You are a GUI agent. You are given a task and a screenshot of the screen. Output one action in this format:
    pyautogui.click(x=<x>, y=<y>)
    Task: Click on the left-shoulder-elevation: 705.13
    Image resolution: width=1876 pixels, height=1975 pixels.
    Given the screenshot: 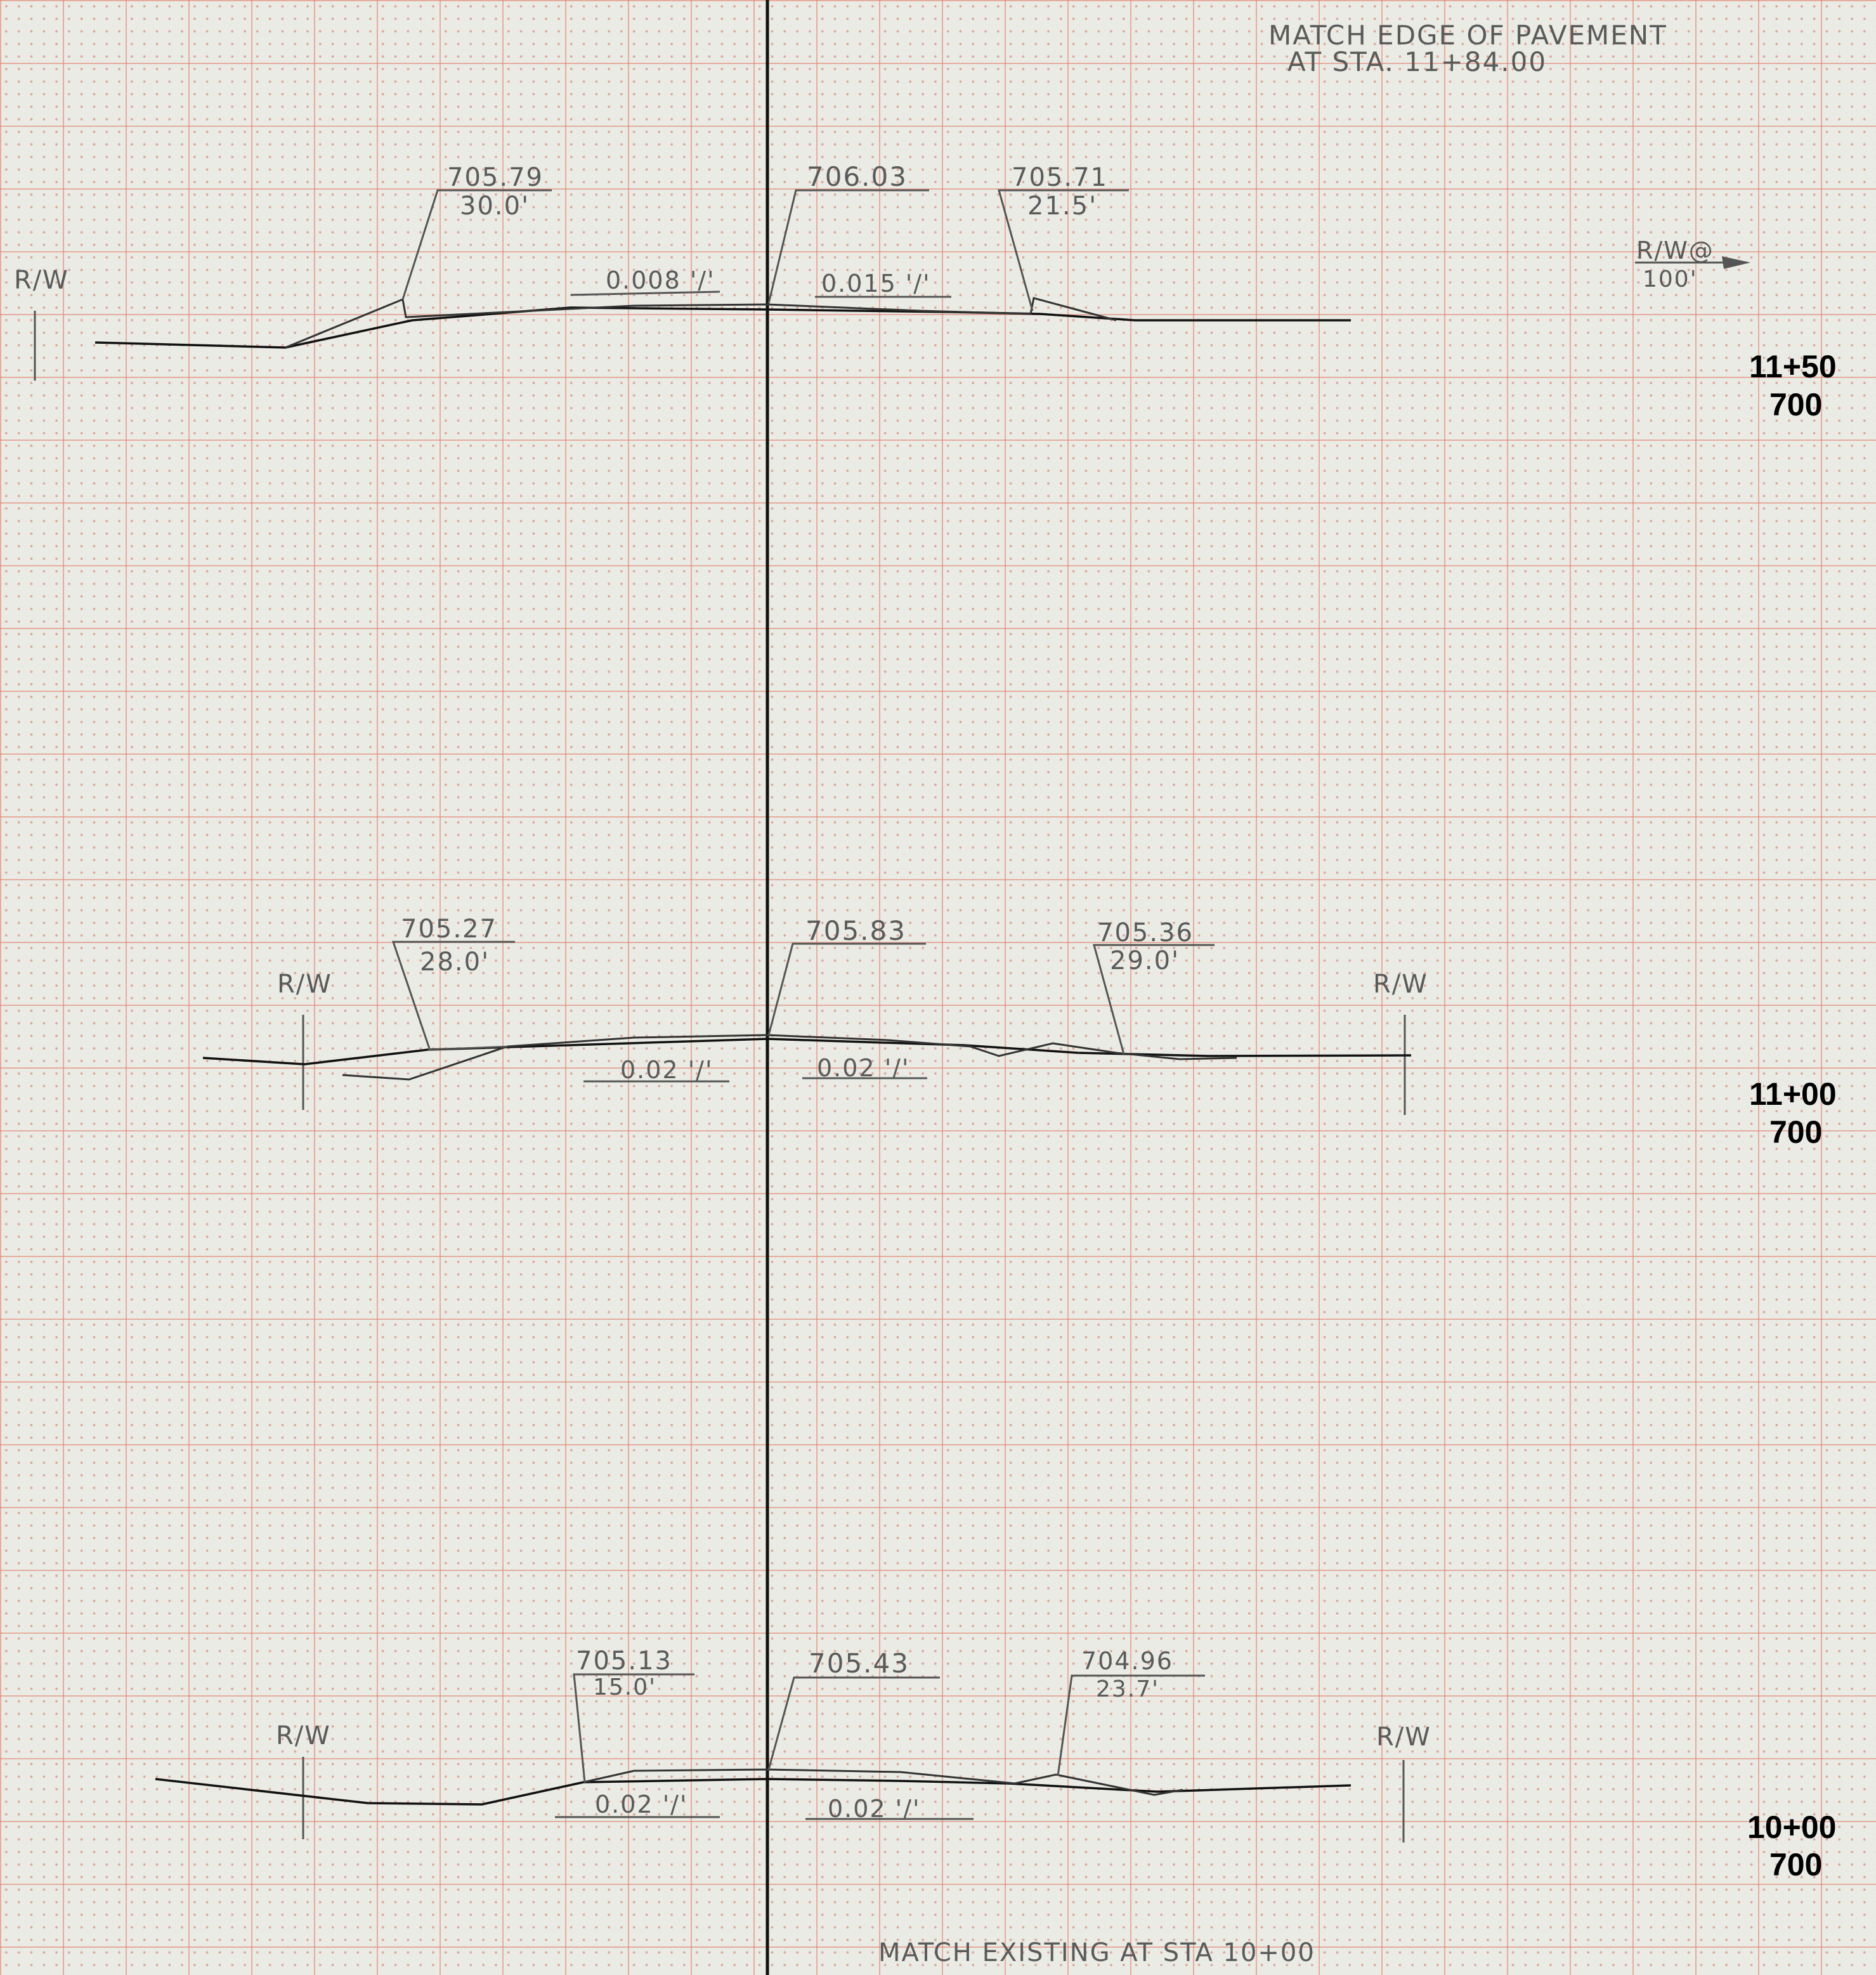 What is the action you would take?
    pyautogui.click(x=624, y=1661)
    